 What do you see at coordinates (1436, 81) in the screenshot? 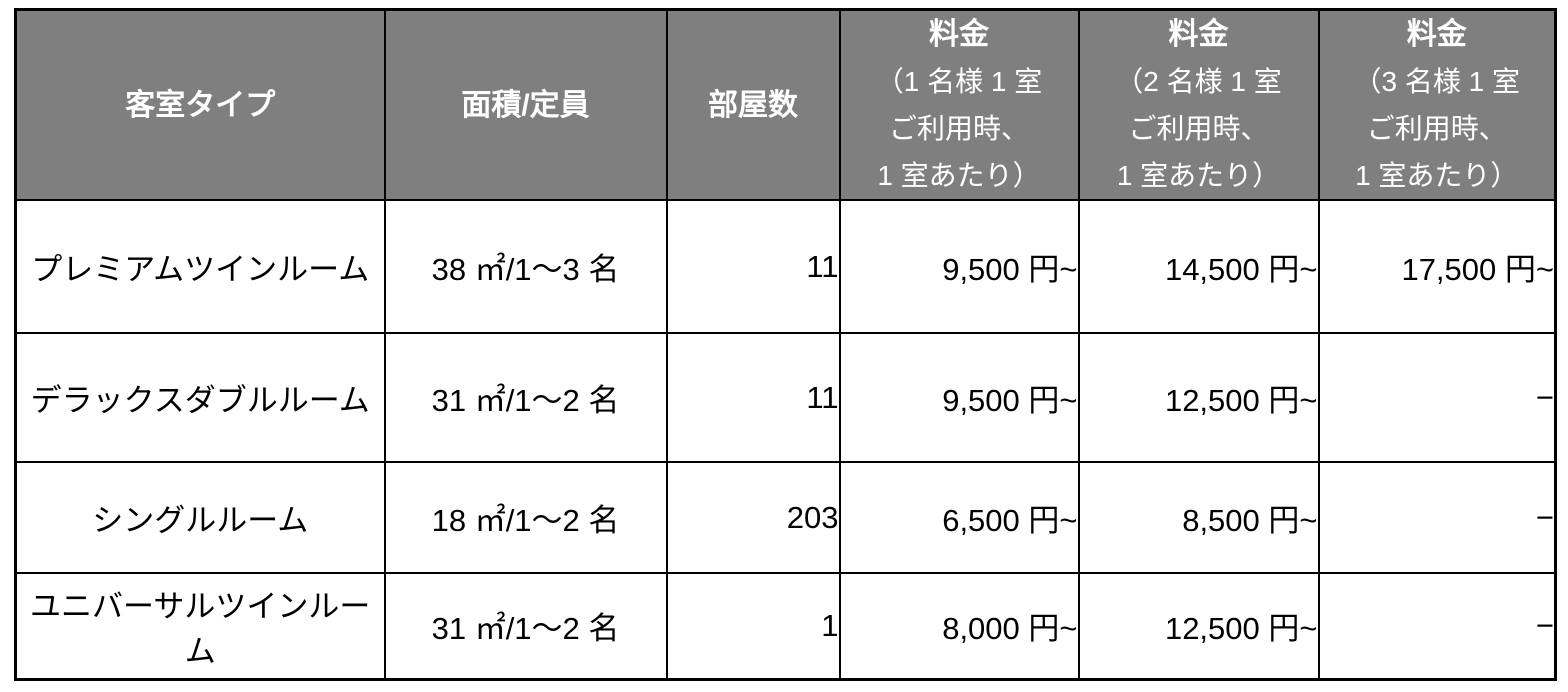
I see `col-header-subtext: （3 名様 1 室` at bounding box center [1436, 81].